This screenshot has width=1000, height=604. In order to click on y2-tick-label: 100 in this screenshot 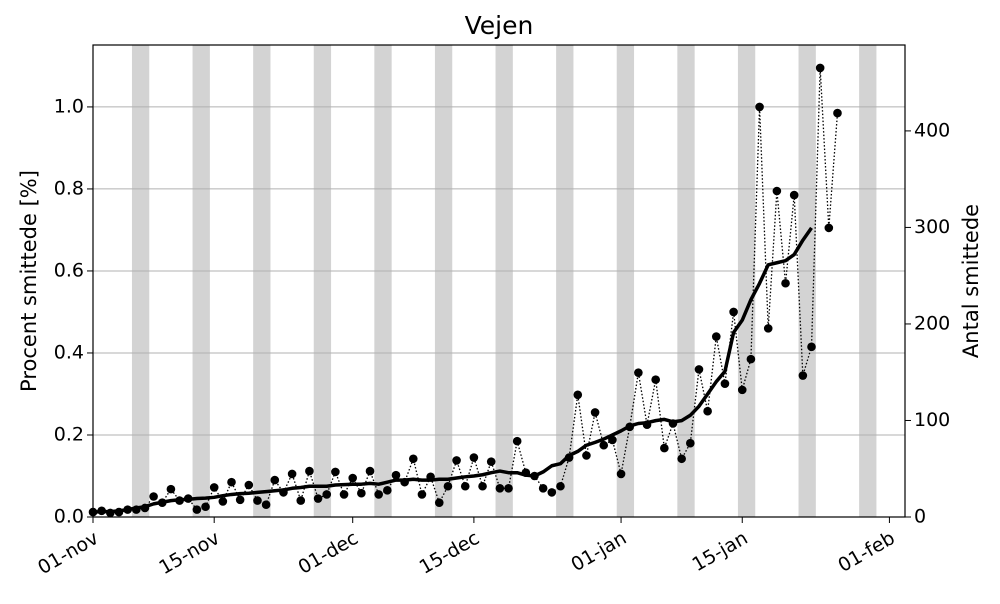, I will do `click(932, 420)`.